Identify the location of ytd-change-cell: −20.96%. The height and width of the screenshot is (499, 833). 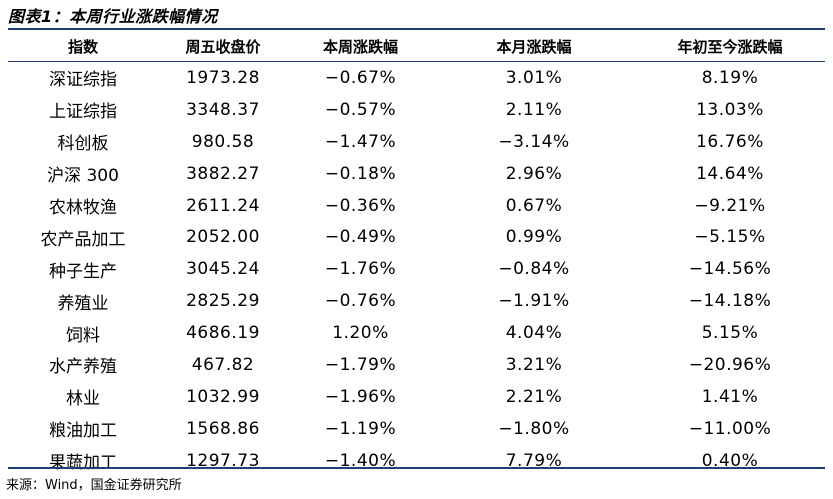
(730, 364).